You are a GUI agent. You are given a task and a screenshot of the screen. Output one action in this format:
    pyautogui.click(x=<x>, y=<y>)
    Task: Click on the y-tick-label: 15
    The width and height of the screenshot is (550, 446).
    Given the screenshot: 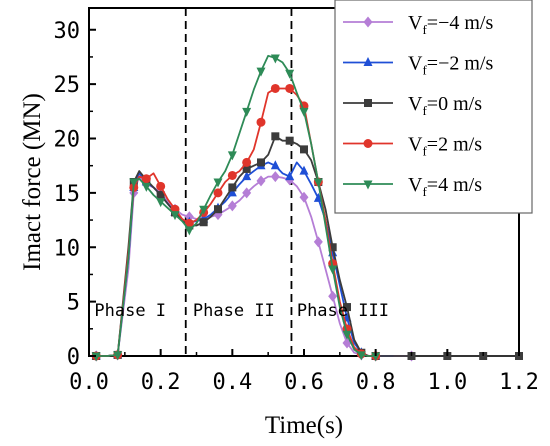 What is the action you would take?
    pyautogui.click(x=67, y=194)
    